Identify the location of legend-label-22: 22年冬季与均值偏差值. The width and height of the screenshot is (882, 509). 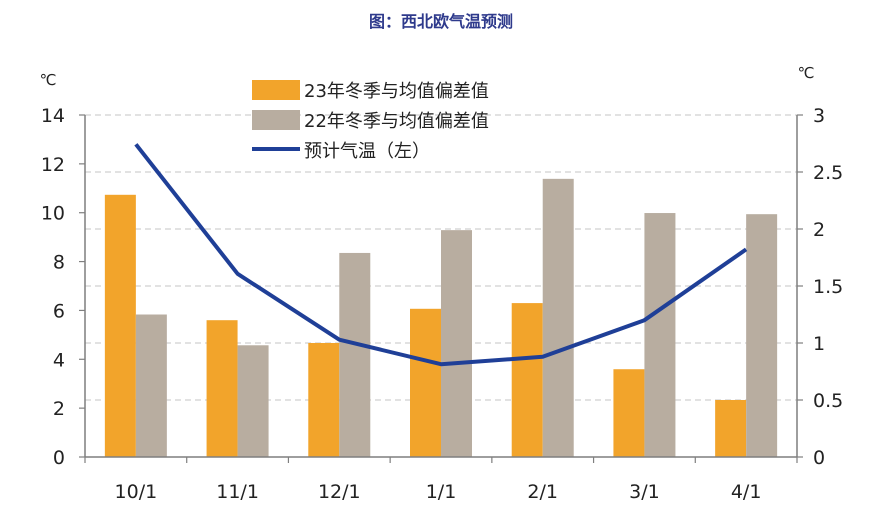
(396, 121).